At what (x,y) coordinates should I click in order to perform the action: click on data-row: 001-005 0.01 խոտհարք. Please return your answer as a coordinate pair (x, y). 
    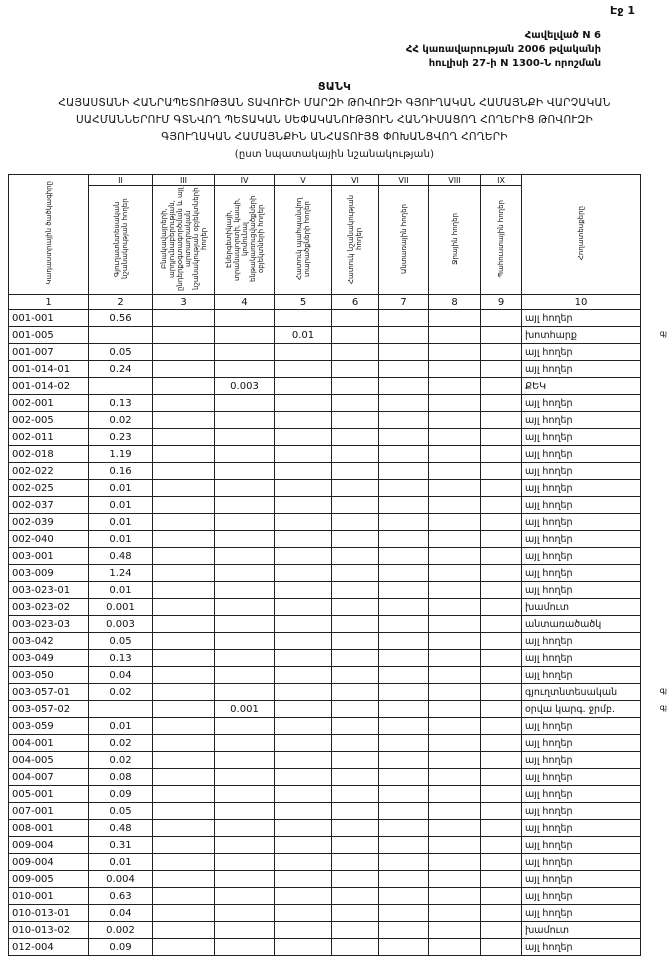
    Looking at the image, I should click on (324, 335).